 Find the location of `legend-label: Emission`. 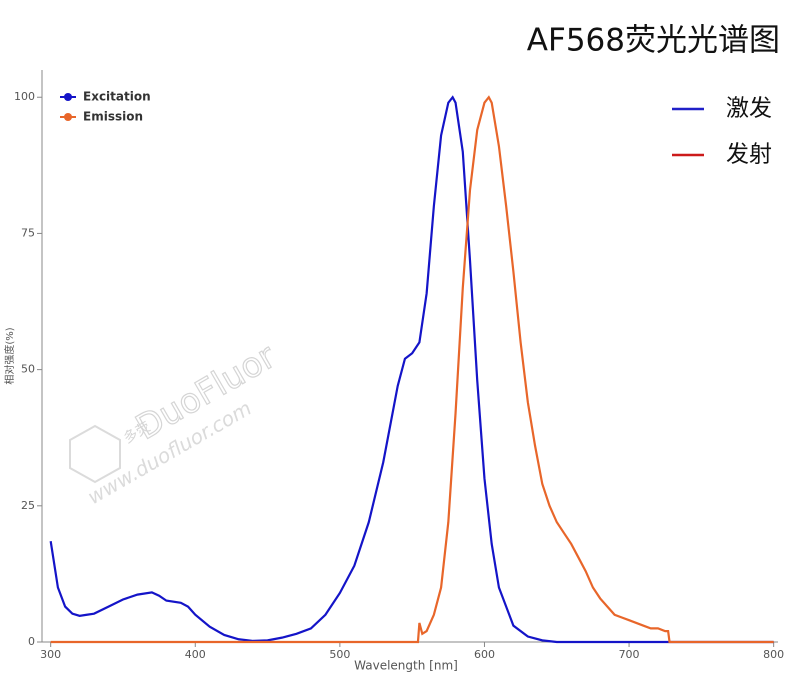

legend-label: Emission is located at coordinates (113, 117).